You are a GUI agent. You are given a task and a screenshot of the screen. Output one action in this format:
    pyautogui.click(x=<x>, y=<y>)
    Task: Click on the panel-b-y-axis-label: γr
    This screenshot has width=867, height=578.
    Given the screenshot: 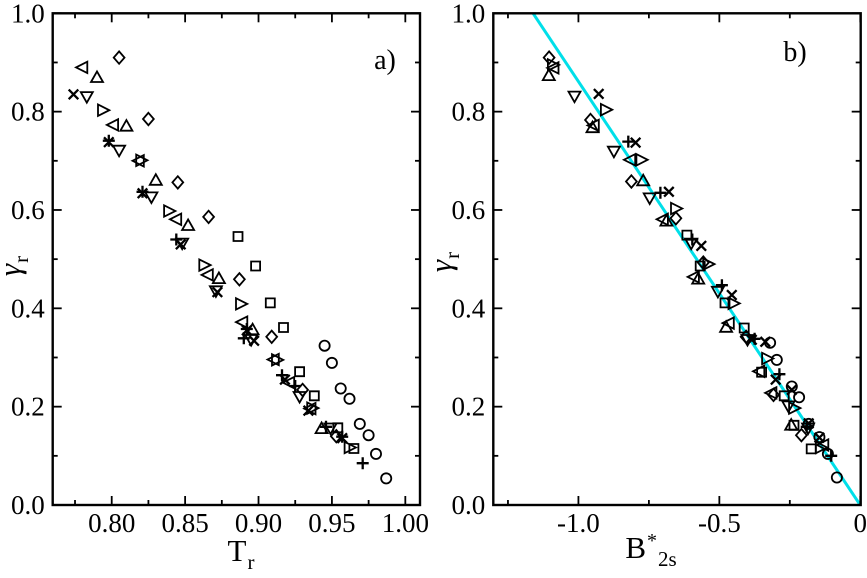 What is the action you would take?
    pyautogui.click(x=444, y=262)
    